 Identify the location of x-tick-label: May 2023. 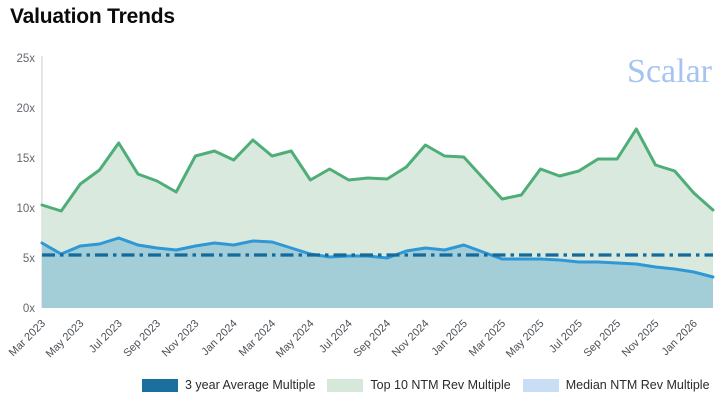
(65, 339).